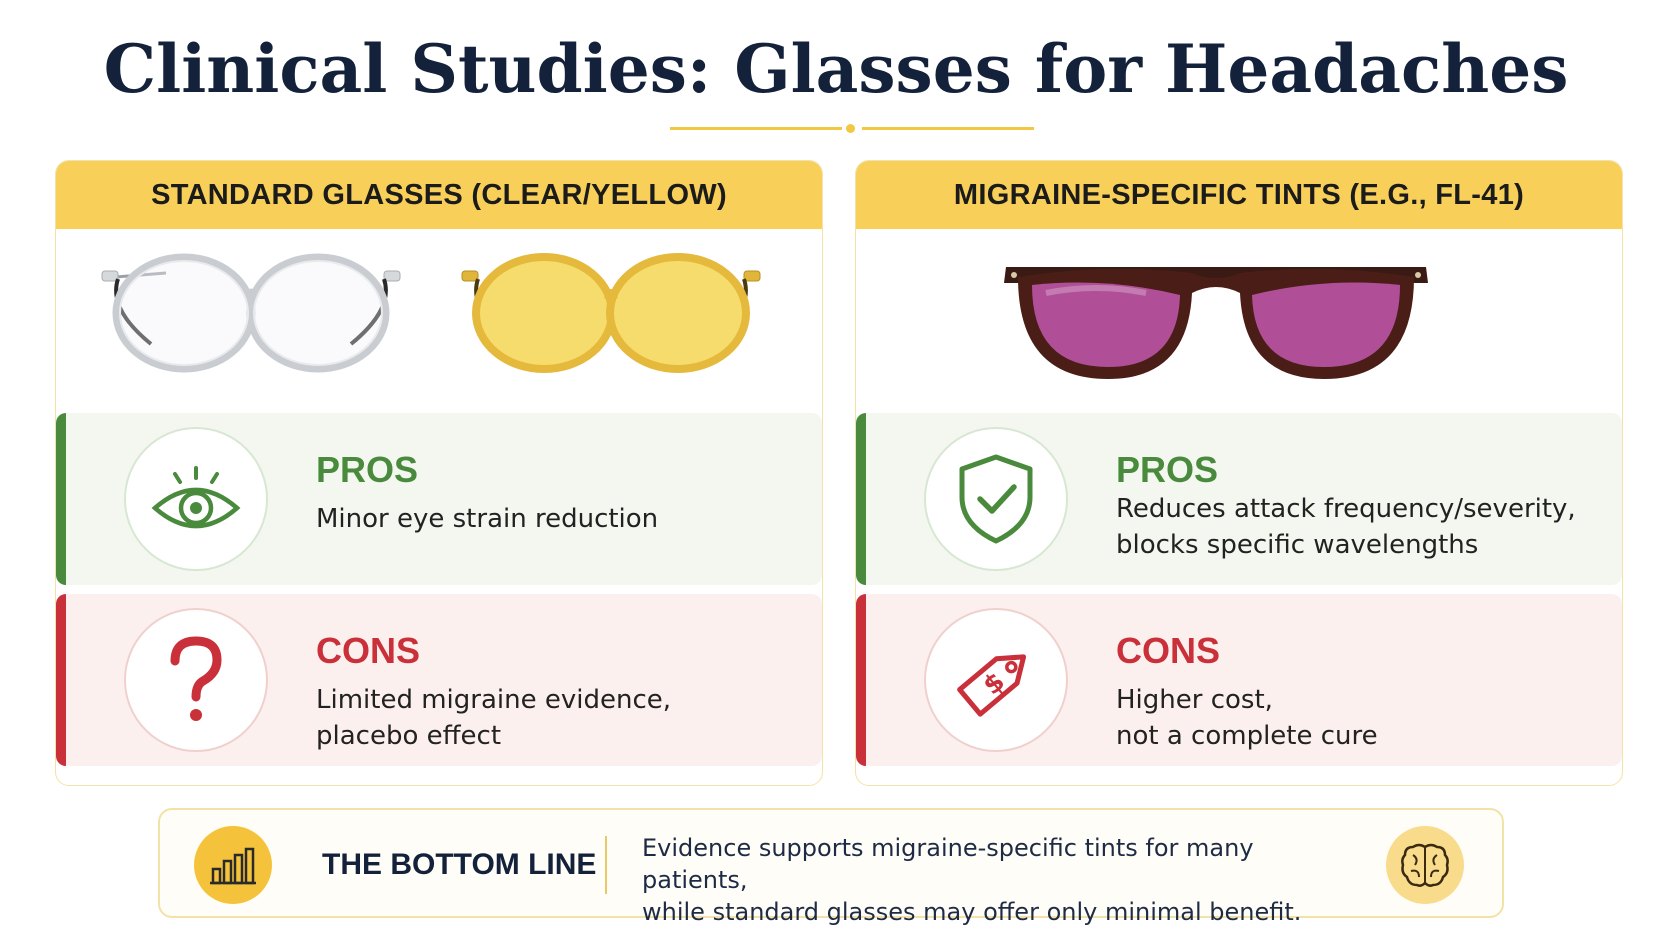  What do you see at coordinates (611, 313) in the screenshot?
I see `yellow-glasses-image` at bounding box center [611, 313].